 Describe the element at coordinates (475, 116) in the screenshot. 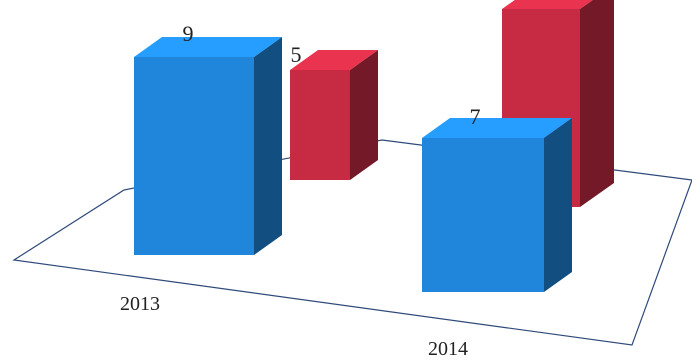

I see `bar-front-2014-value-label: 7` at that location.